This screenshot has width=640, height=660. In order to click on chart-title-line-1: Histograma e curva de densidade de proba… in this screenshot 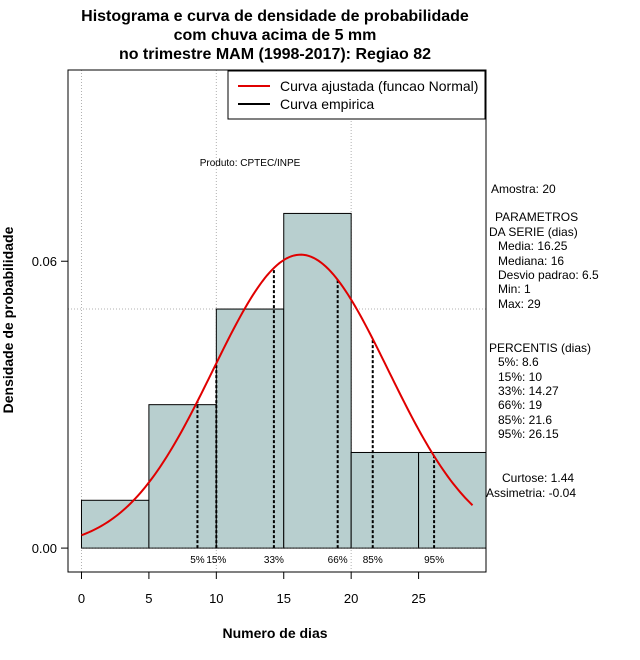, I will do `click(275, 16)`.